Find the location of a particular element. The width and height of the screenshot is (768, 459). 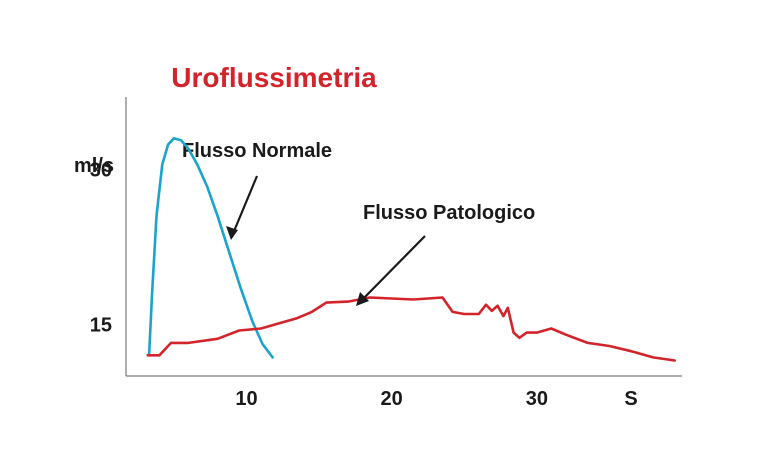

y-tick-label: 15 is located at coordinates (101, 325).